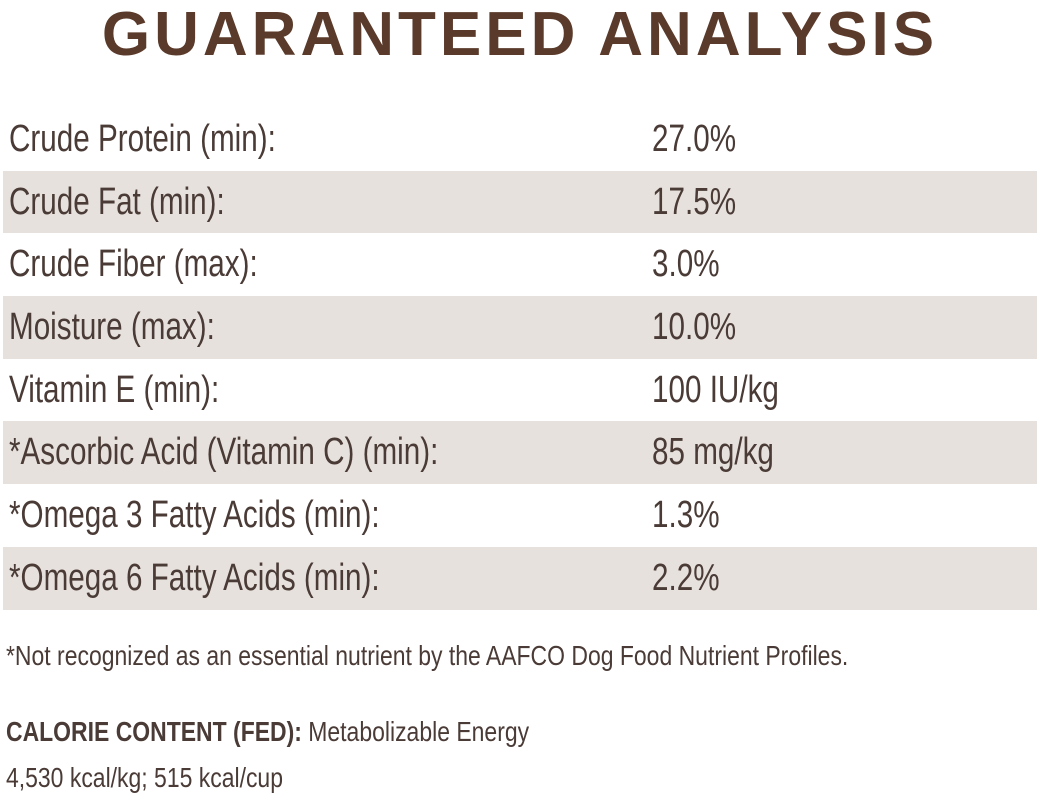 The width and height of the screenshot is (1040, 800). I want to click on nutrient-label: *Omega 3 Fatty Acids (min):, so click(194, 515).